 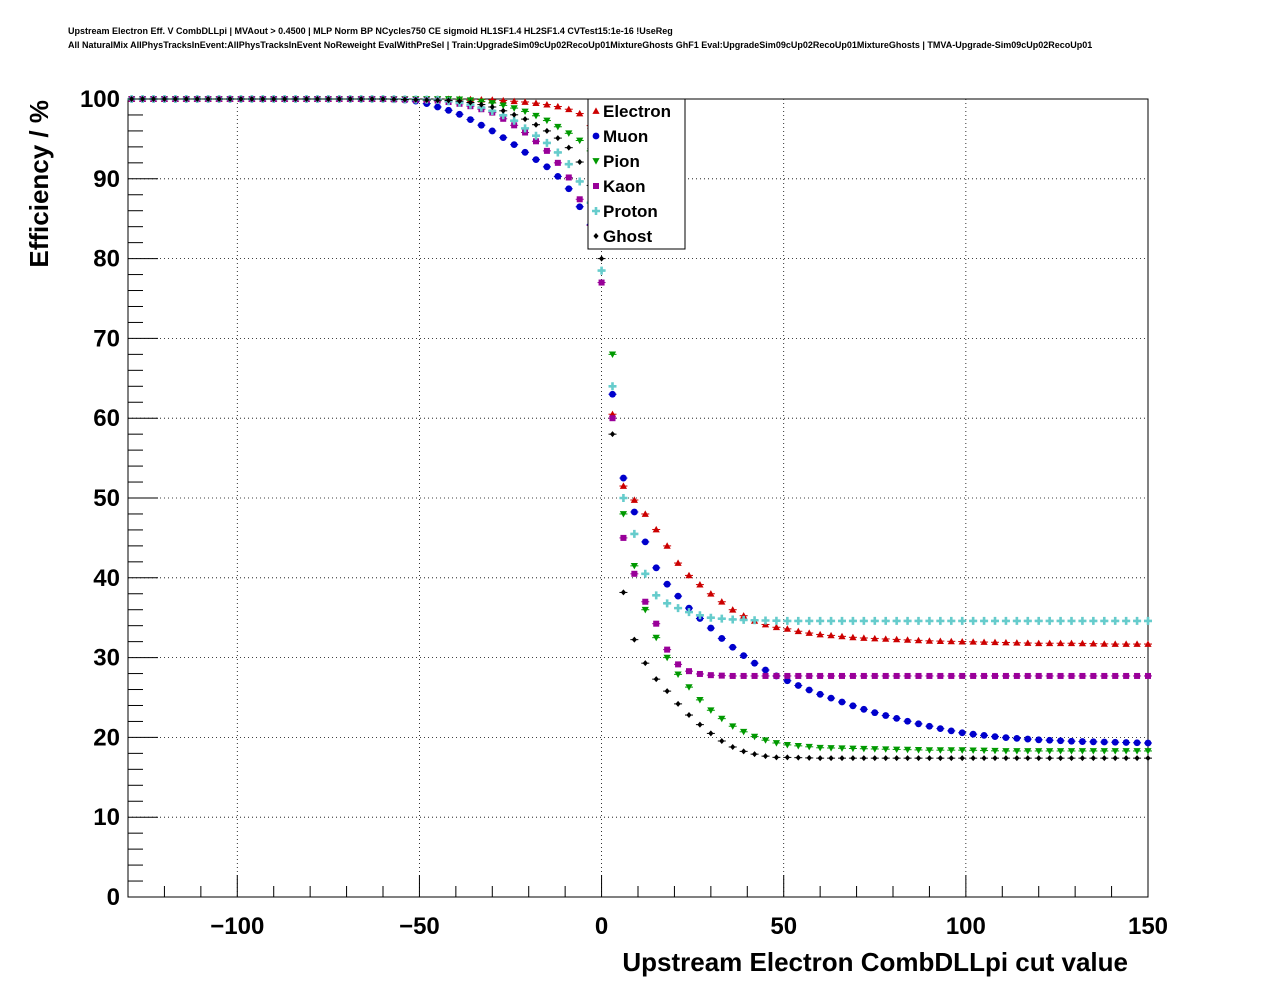 I want to click on x-tick-label: 0, so click(x=601, y=926).